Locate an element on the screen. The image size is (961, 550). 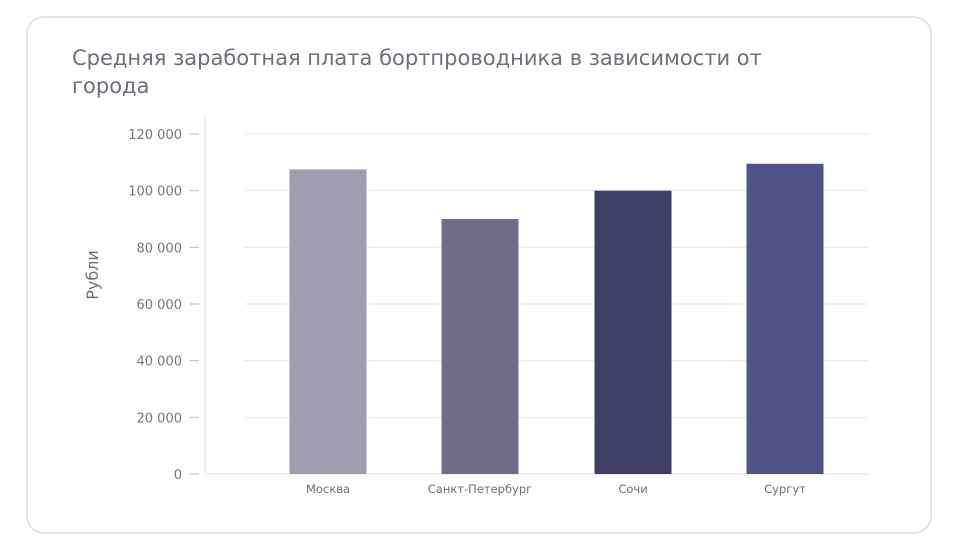
x-tick-label: Сочи is located at coordinates (632, 489).